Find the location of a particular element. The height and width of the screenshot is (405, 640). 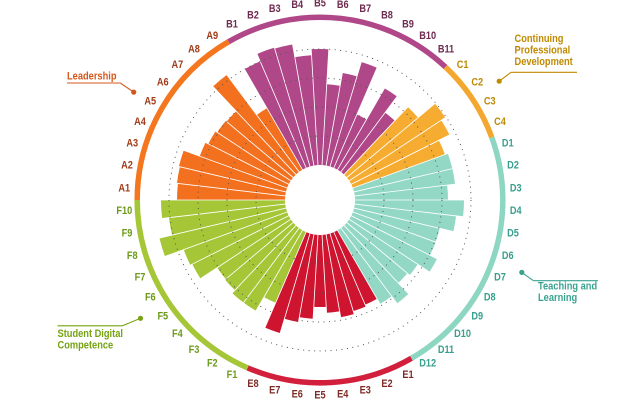

svg-text: A5 is located at coordinates (150, 102).